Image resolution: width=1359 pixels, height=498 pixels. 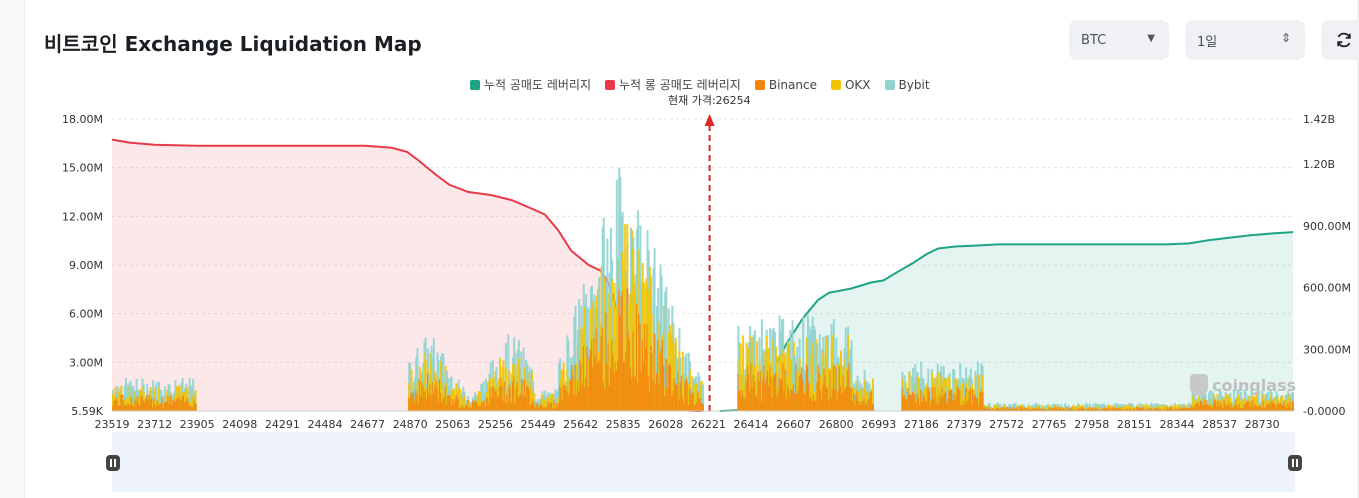 I want to click on x-axis-tick-label: 26607, so click(x=793, y=424).